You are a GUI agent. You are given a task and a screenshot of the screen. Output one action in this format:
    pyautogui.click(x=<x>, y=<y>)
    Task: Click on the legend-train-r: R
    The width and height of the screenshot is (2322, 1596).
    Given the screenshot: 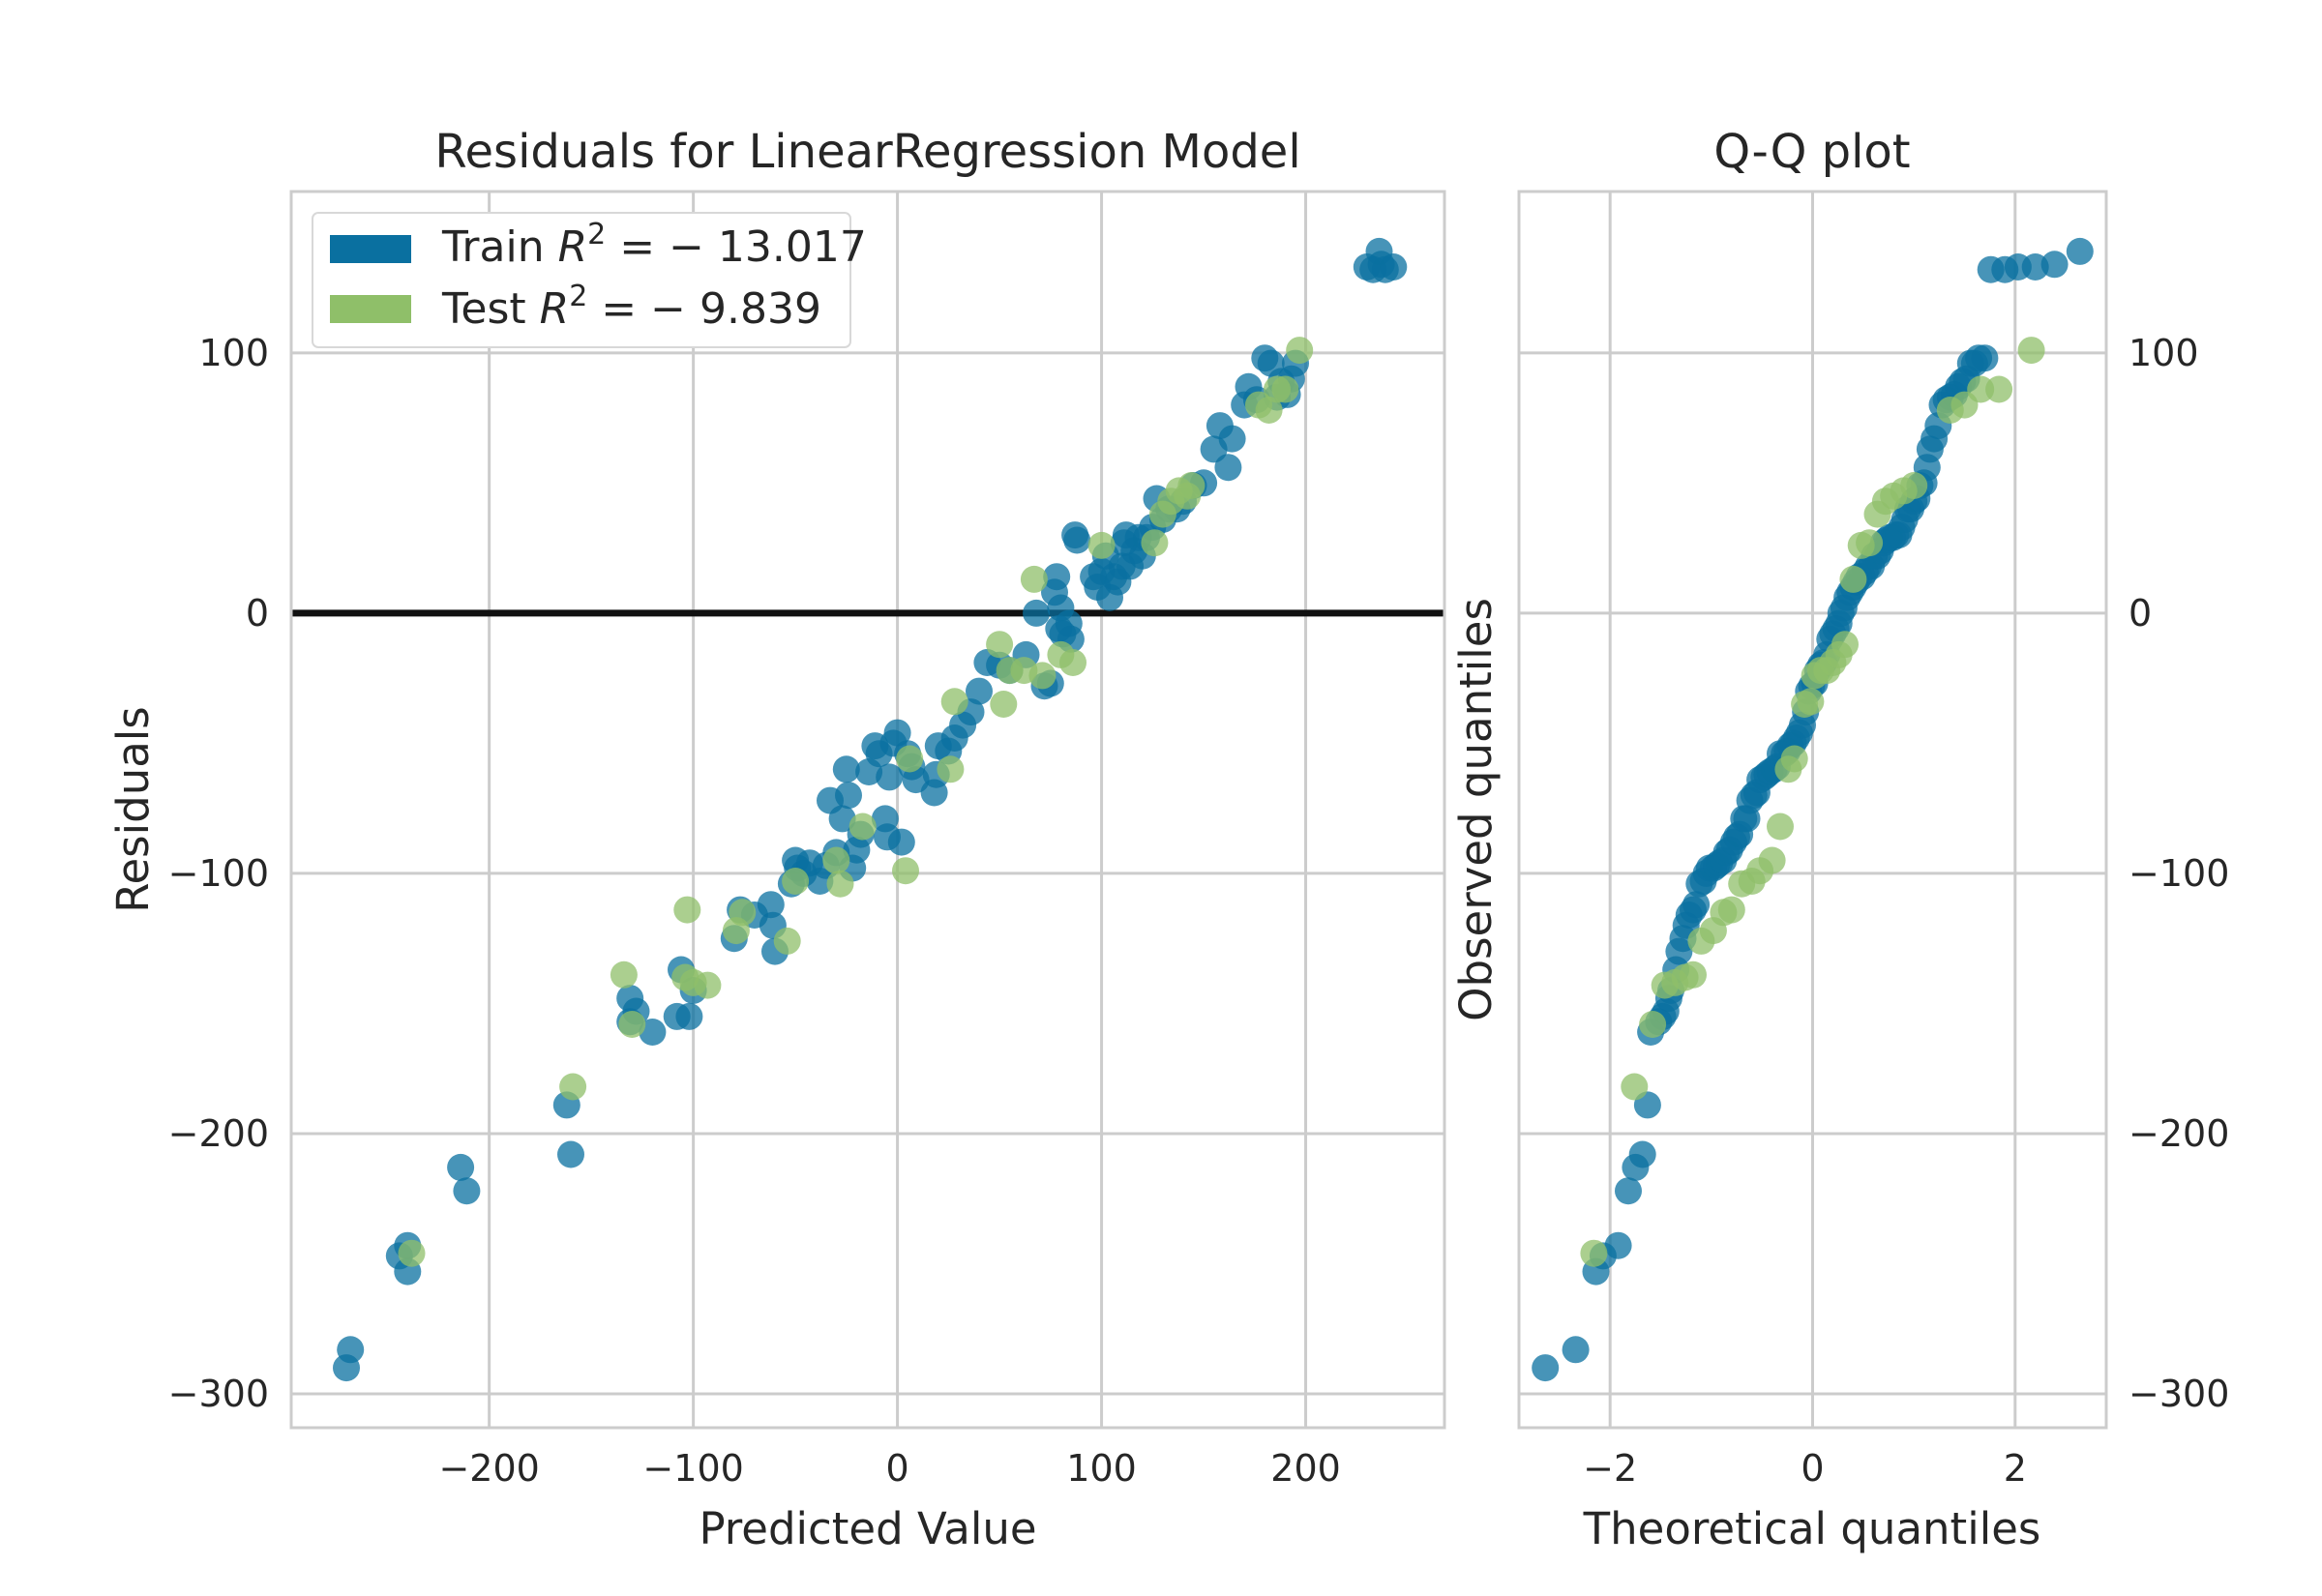 What is the action you would take?
    pyautogui.click(x=573, y=247)
    